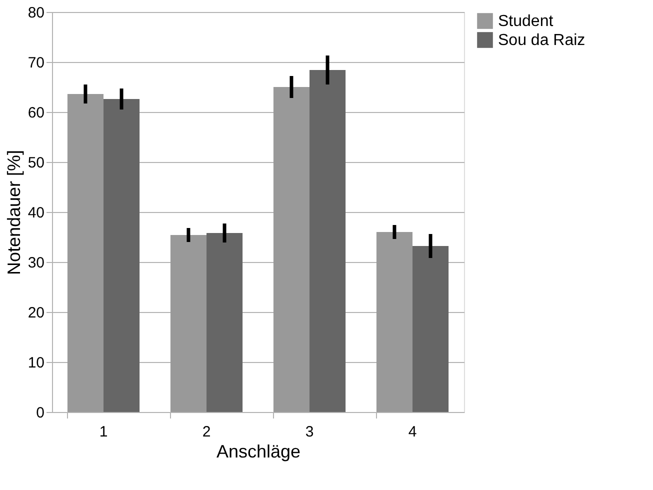 This screenshot has width=653, height=490. What do you see at coordinates (36, 113) in the screenshot?
I see `y-tick-label: 60` at bounding box center [36, 113].